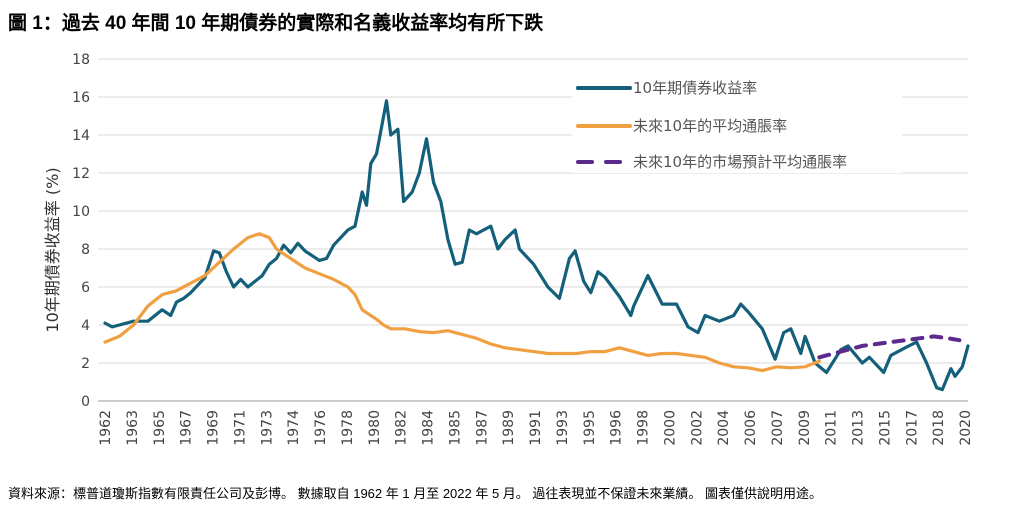 The height and width of the screenshot is (510, 1029). What do you see at coordinates (81, 98) in the screenshot?
I see `y-tick-label: 16` at bounding box center [81, 98].